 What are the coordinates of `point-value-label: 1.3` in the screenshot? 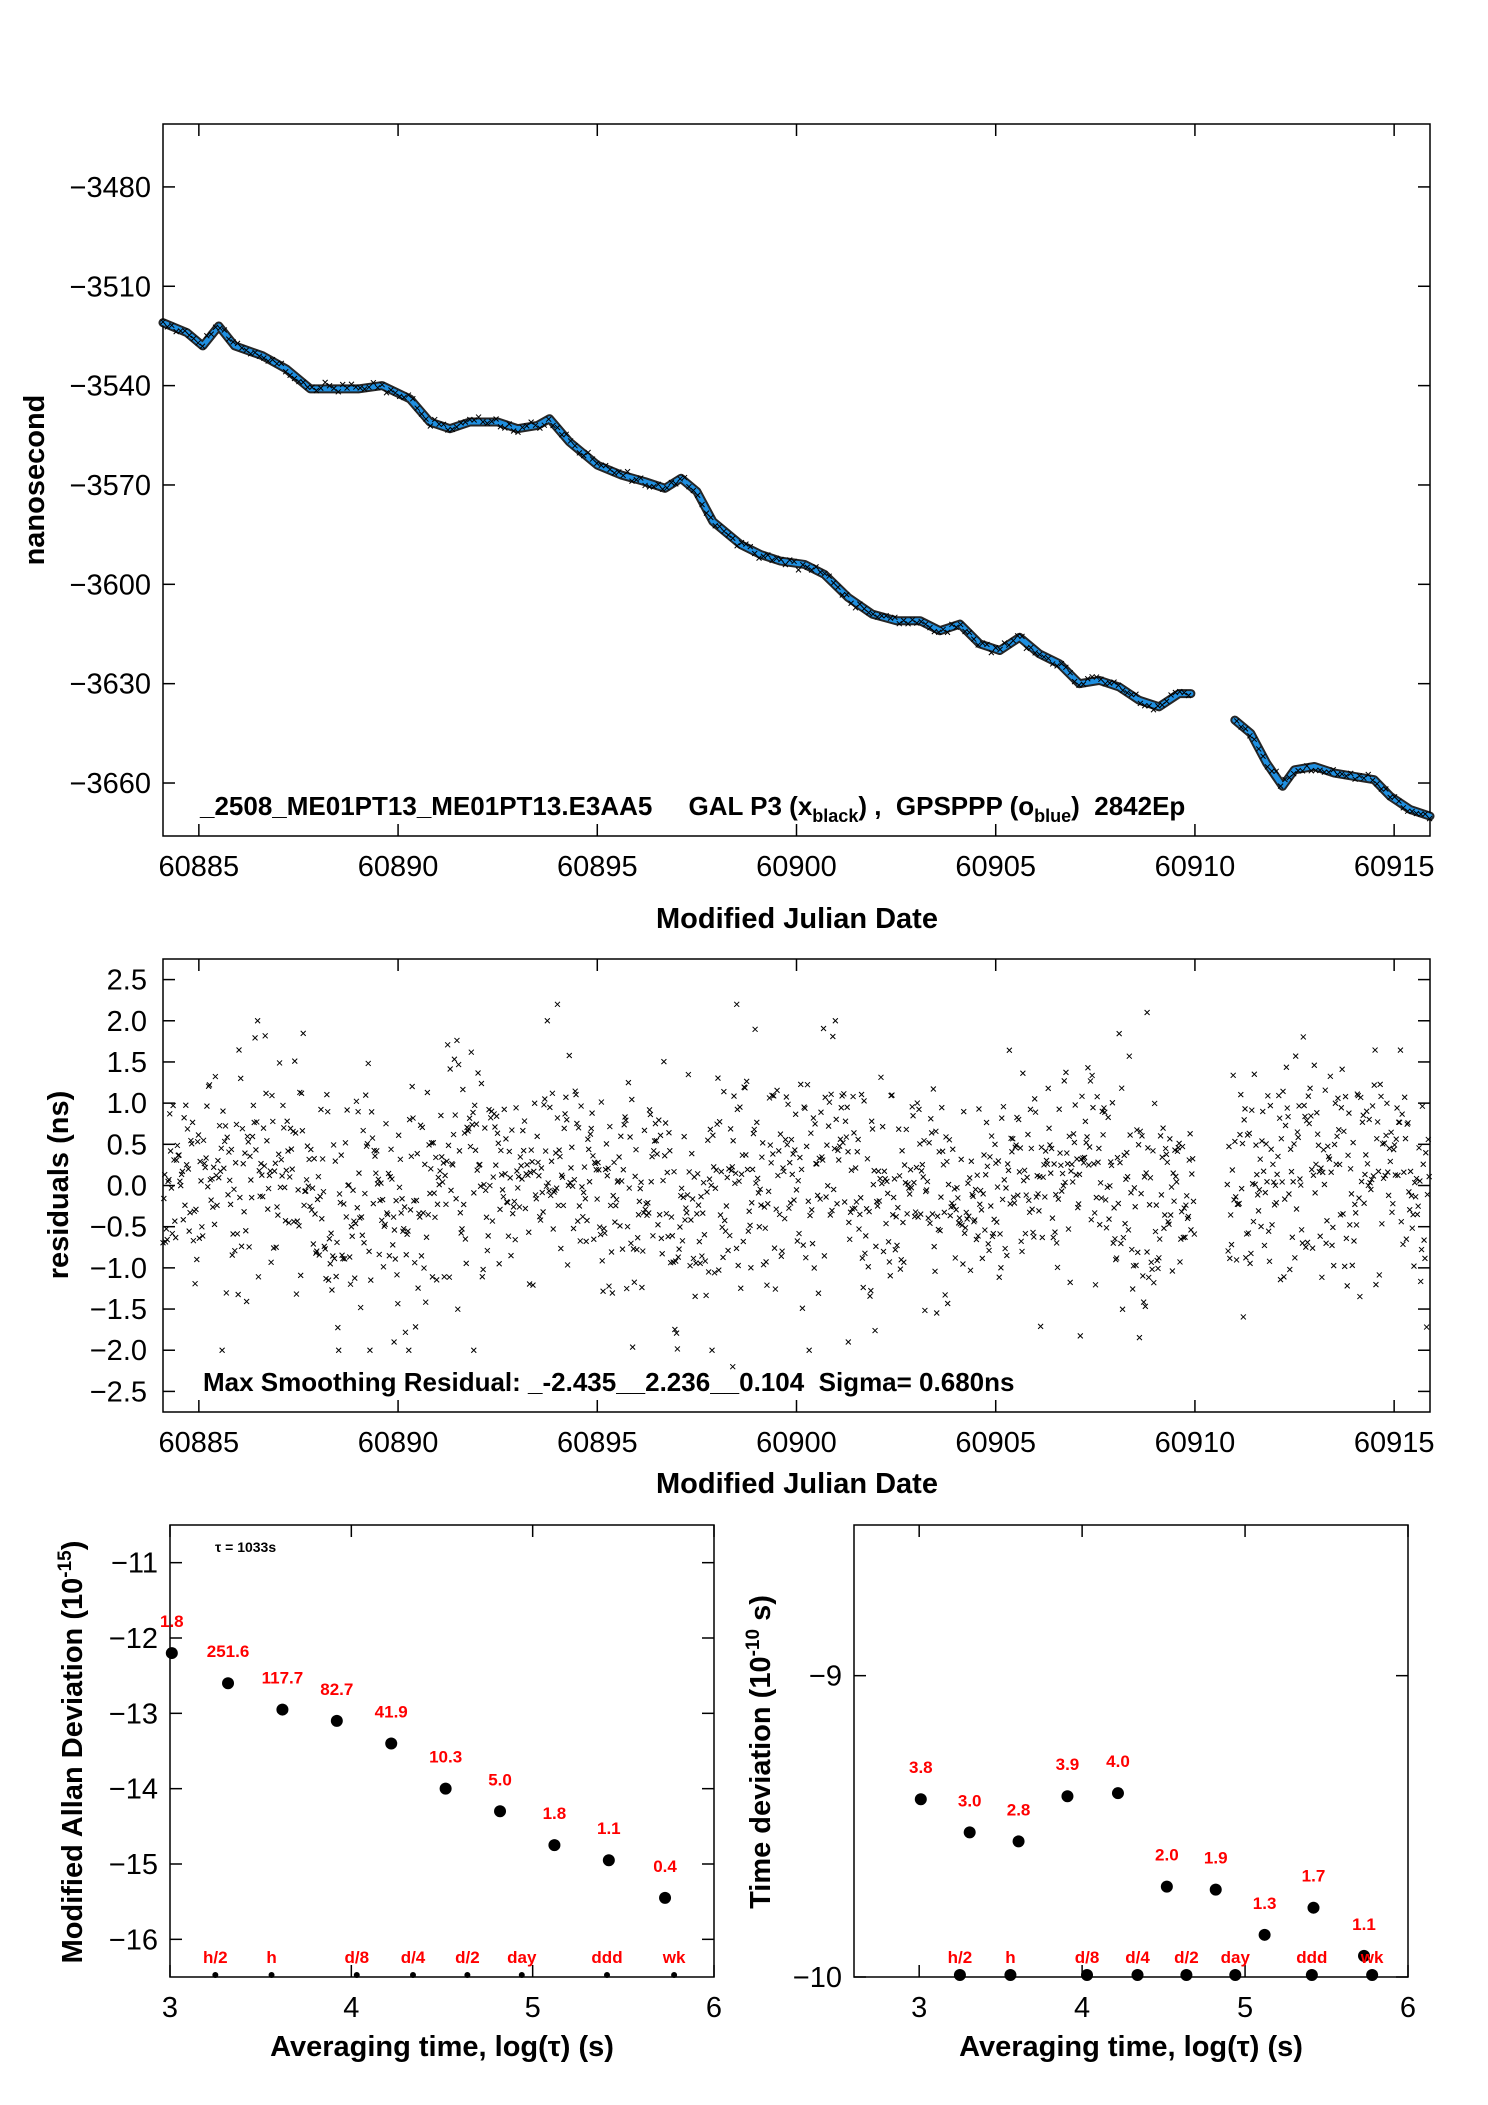 It's located at (1265, 1903).